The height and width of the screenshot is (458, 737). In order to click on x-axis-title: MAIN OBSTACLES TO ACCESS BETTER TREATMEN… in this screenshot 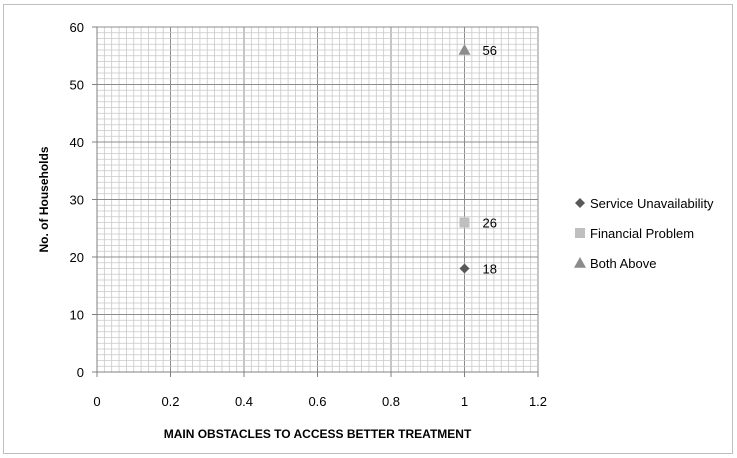, I will do `click(318, 434)`.